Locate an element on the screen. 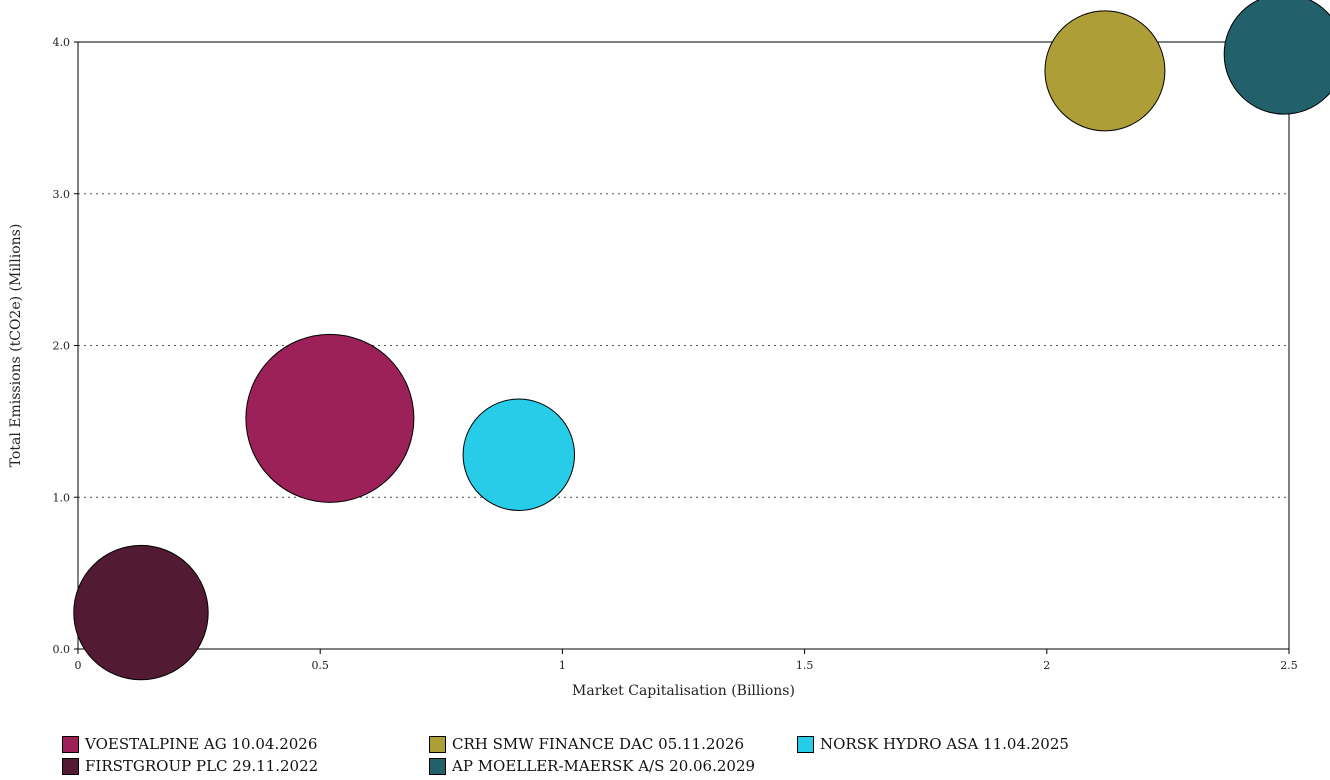 This screenshot has height=780, width=1330. legend-item: AP MOELLER-MAERSK A/S 20.06.2029 is located at coordinates (592, 766).